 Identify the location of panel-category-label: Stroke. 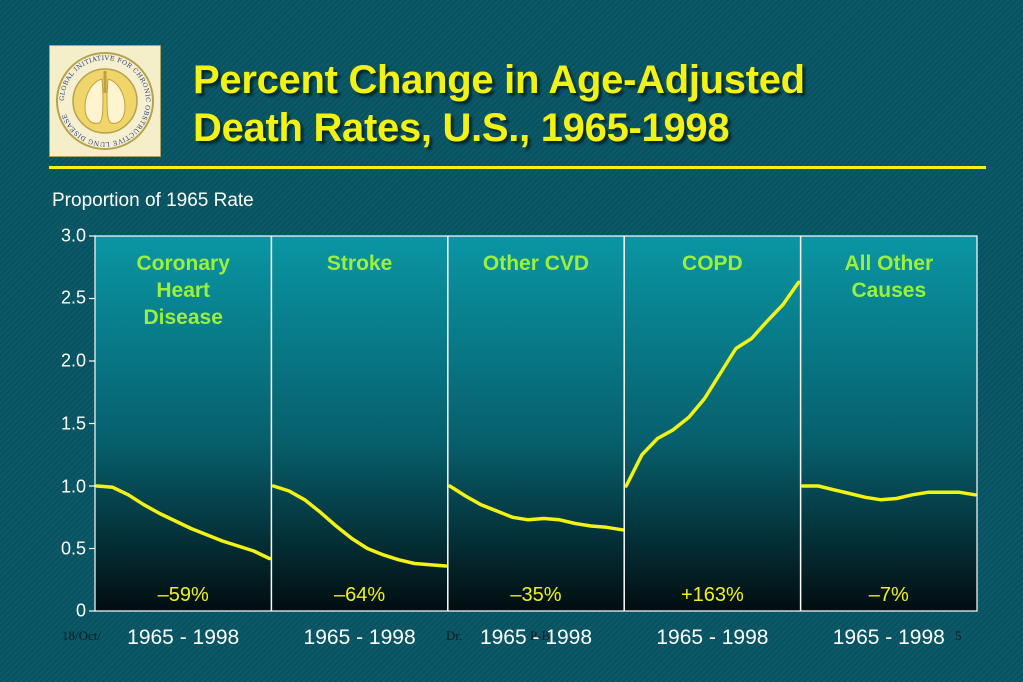
(359, 263).